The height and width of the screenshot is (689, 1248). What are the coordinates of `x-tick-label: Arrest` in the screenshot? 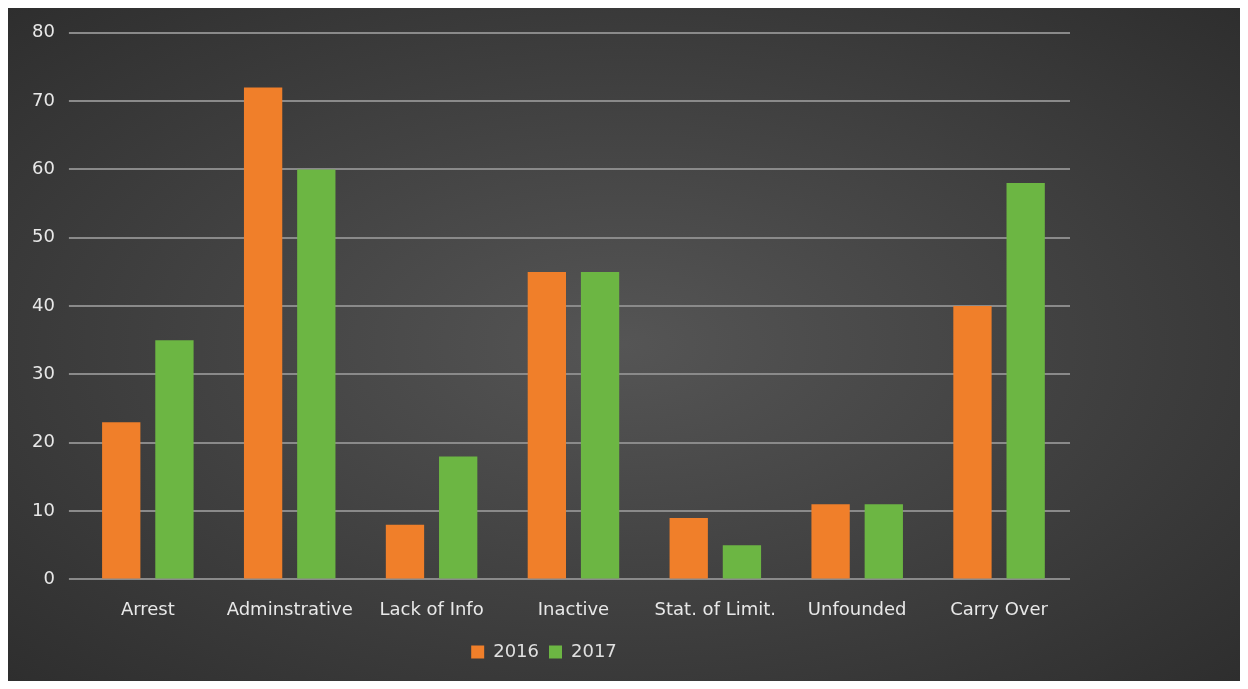 It's located at (147, 608).